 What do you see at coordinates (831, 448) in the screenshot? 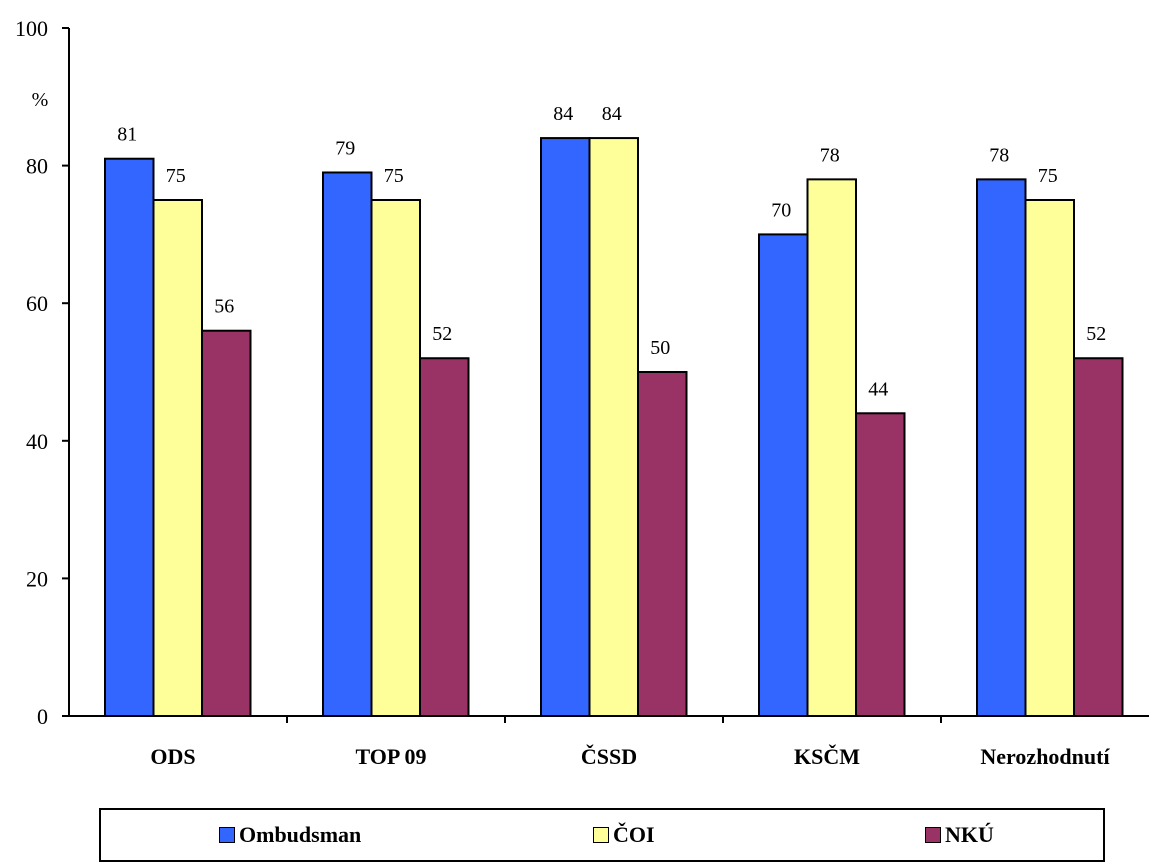
I see `bar-čoi-3` at bounding box center [831, 448].